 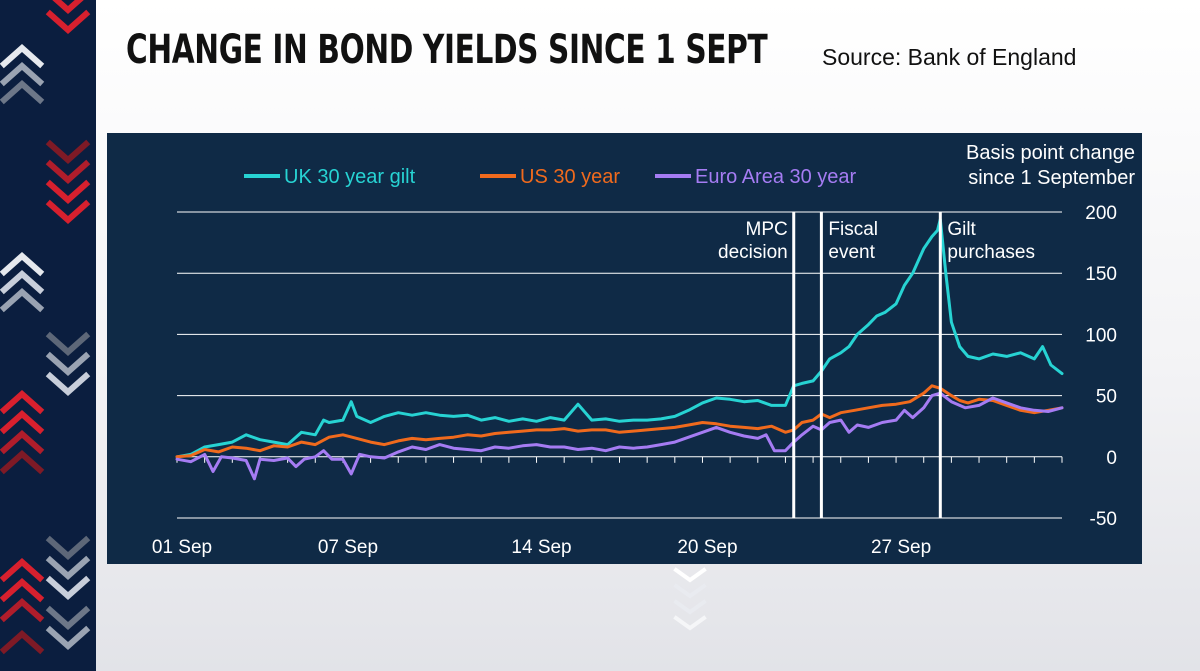 I want to click on event-label: purchases, so click(x=991, y=252).